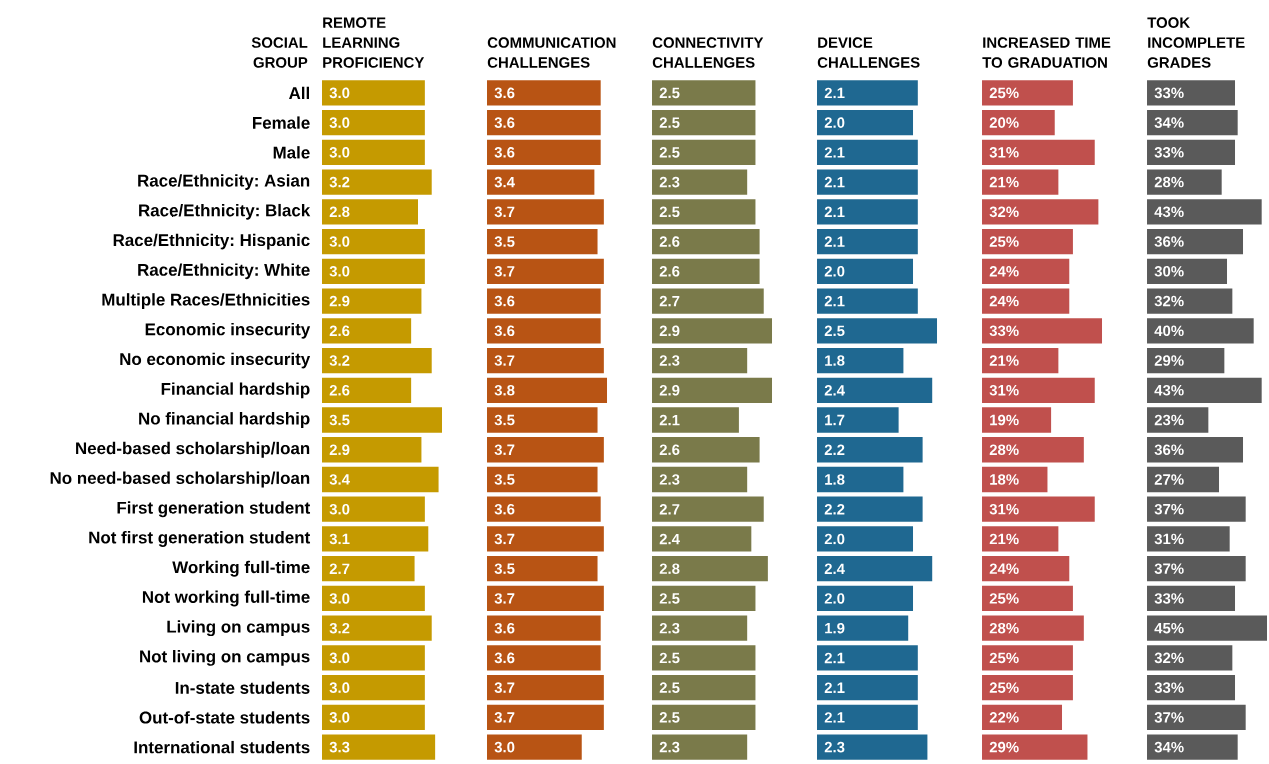  I want to click on y-tick-label: Female, so click(281, 122).